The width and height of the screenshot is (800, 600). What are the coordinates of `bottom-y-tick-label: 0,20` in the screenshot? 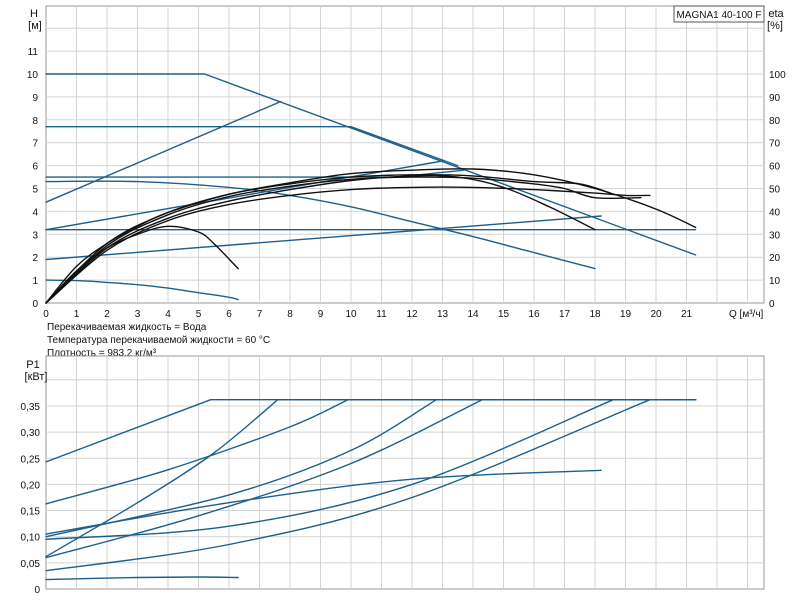 It's located at (31, 485).